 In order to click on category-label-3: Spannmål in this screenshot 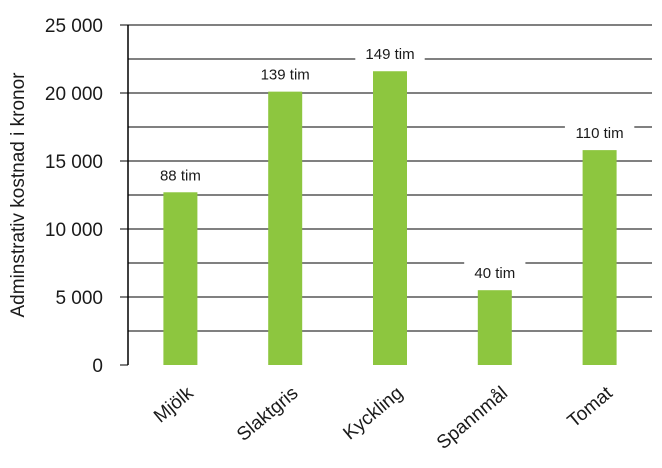, I will do `click(472, 418)`.